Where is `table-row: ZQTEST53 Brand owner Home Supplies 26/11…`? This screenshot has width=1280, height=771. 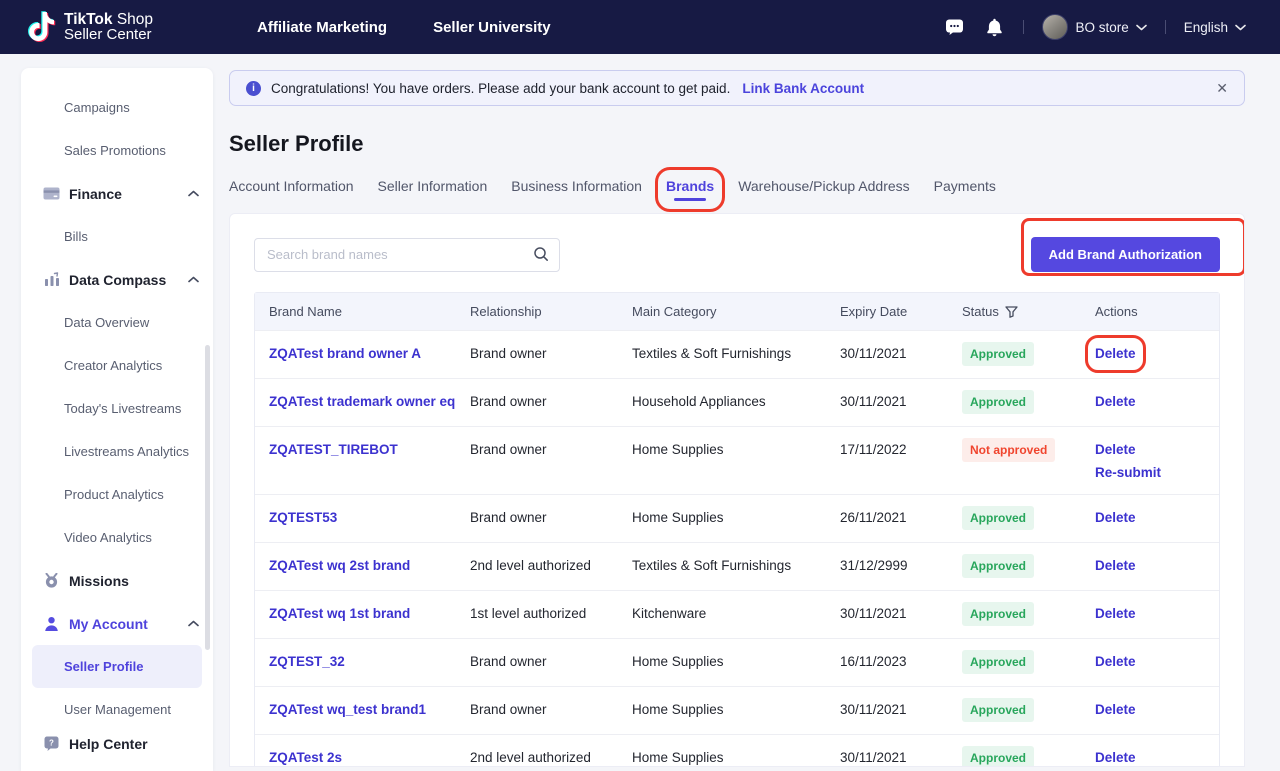
table-row: ZQTEST53 Brand owner Home Supplies 26/11… is located at coordinates (737, 518).